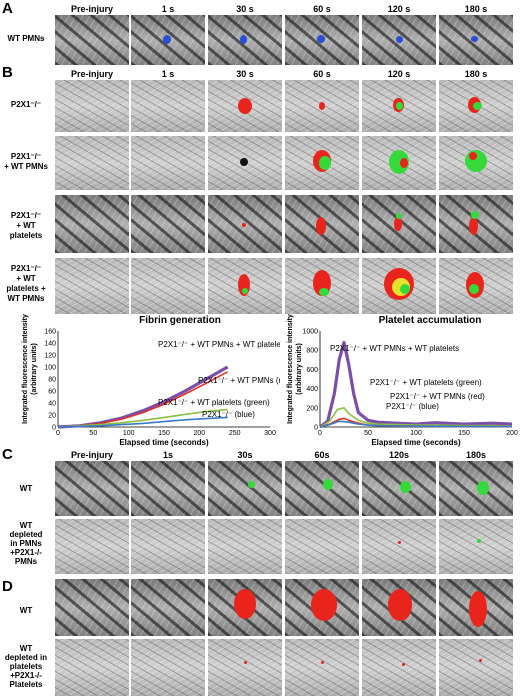 The width and height of the screenshot is (520, 696). What do you see at coordinates (430, 320) in the screenshot?
I see `platelet-chart-title: Platelet accumulation` at bounding box center [430, 320].